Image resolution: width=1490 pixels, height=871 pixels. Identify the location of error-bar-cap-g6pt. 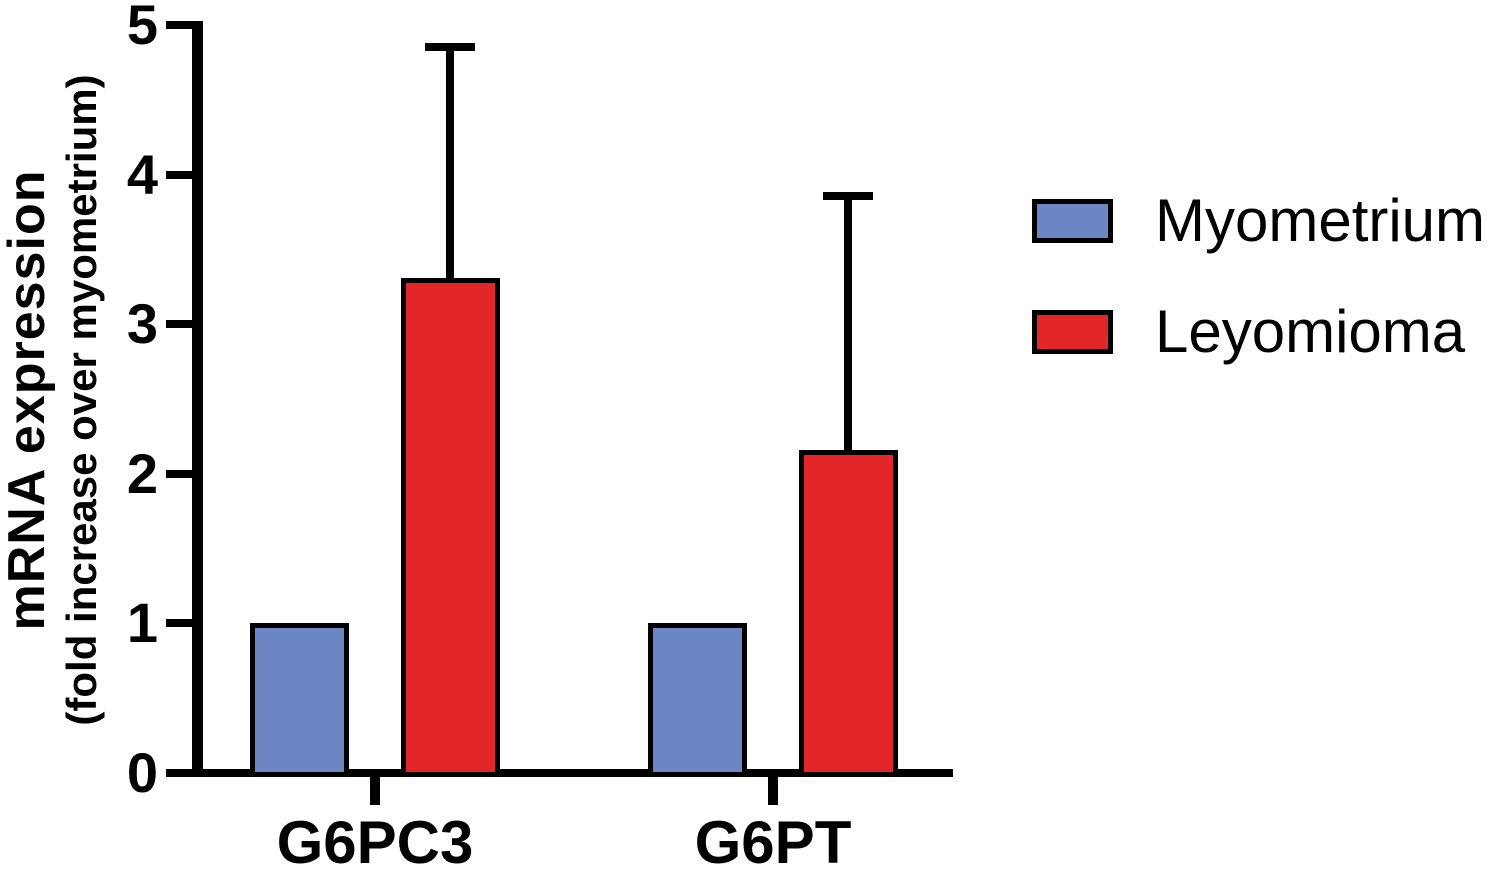
(848, 195).